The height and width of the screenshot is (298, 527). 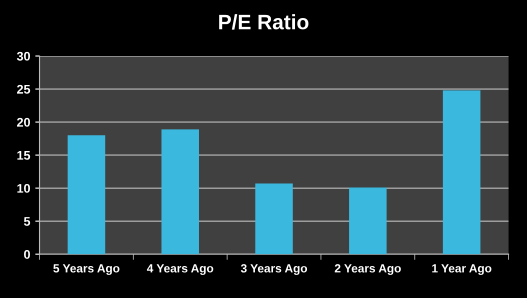 What do you see at coordinates (23, 122) in the screenshot?
I see `y-tick-label: 20` at bounding box center [23, 122].